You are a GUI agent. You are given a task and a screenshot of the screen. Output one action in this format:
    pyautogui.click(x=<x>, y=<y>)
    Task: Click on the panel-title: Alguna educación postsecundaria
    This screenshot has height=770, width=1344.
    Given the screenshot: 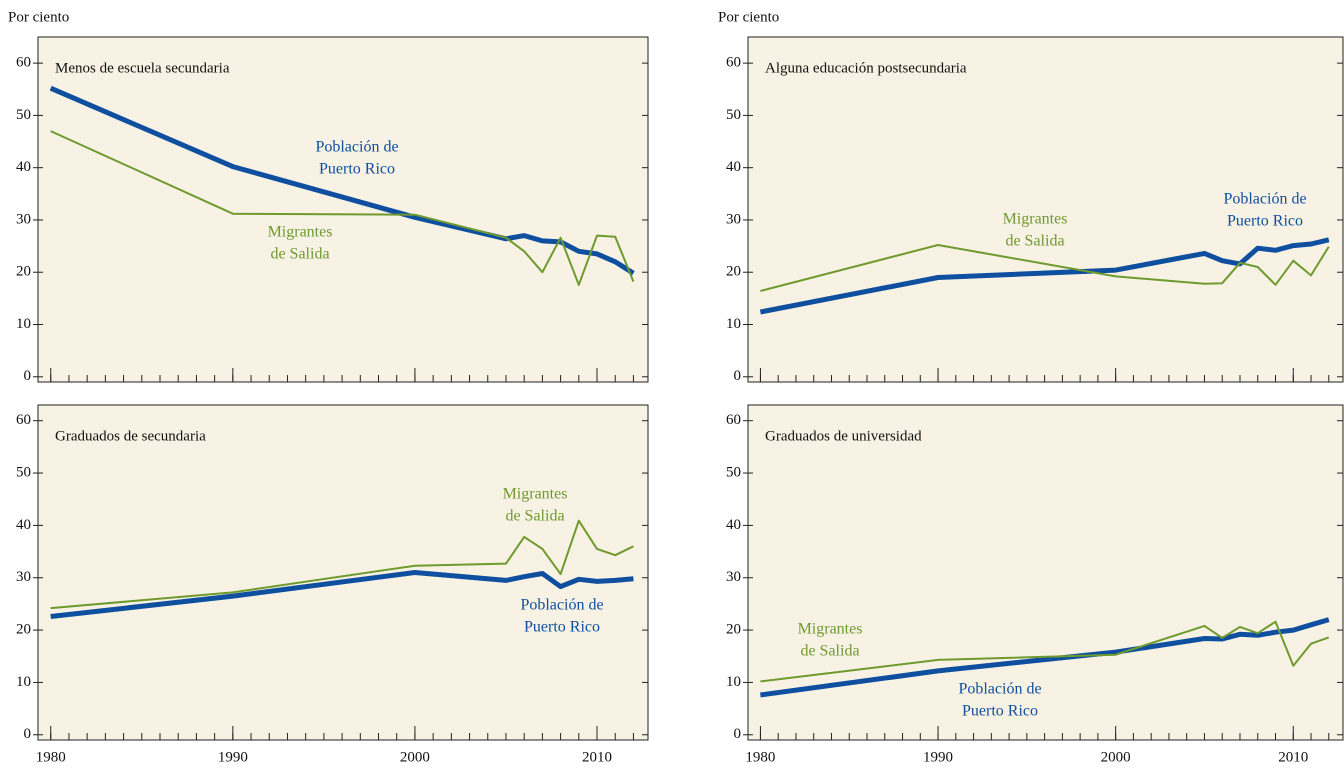 What is the action you would take?
    pyautogui.click(x=866, y=68)
    